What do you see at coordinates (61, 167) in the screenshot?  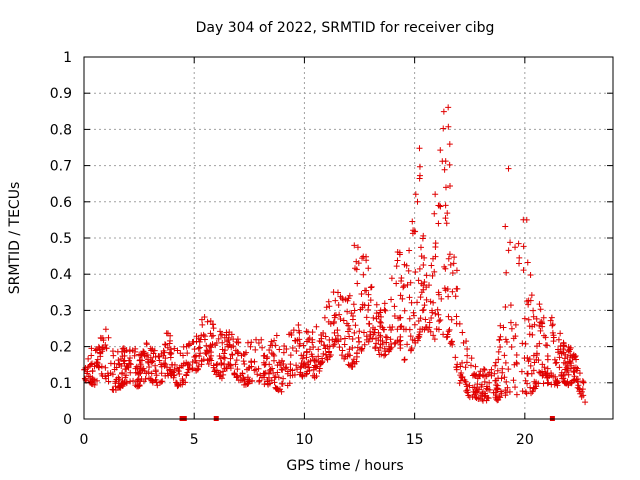 I see `y-tick-label: 0.7` at bounding box center [61, 167].